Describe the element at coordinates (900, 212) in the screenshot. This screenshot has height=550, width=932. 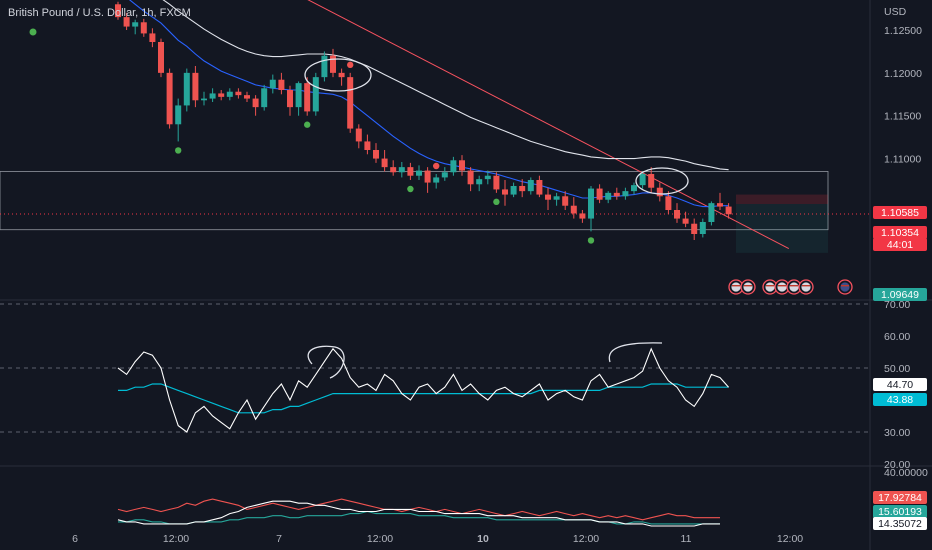
I see `price-tag: 1.10585` at that location.